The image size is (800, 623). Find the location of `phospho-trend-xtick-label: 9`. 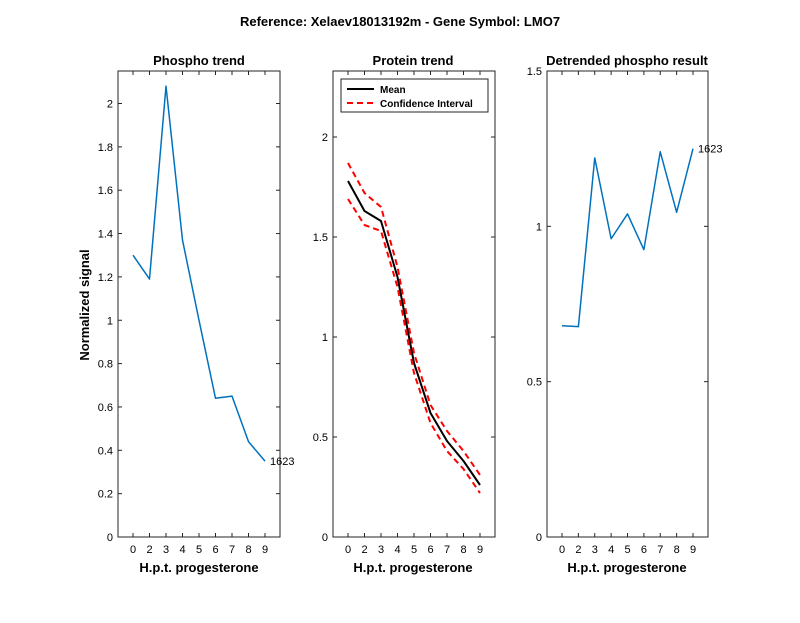

phospho-trend-xtick-label: 9 is located at coordinates (265, 550).